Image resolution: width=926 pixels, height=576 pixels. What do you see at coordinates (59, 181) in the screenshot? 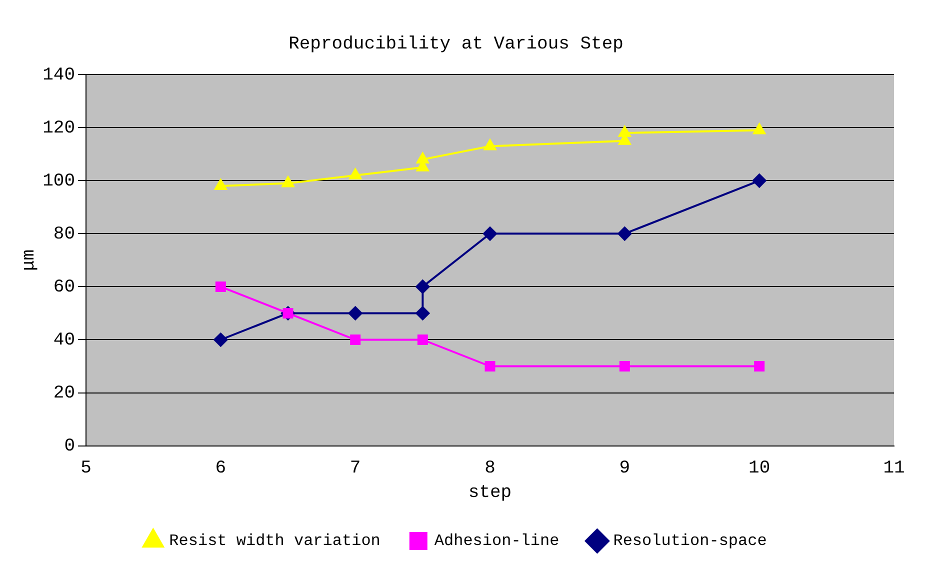
I see `y-tick-label: 100` at bounding box center [59, 181].